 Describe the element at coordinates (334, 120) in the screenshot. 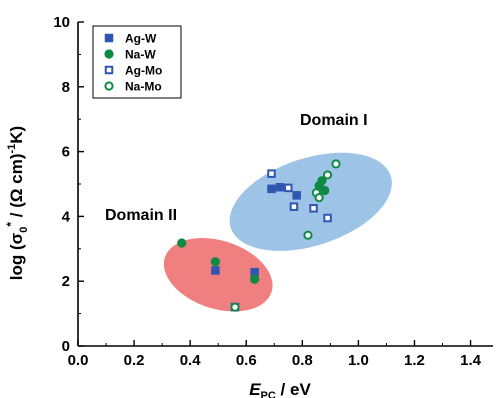

I see `domain-i-label: Domain I` at that location.